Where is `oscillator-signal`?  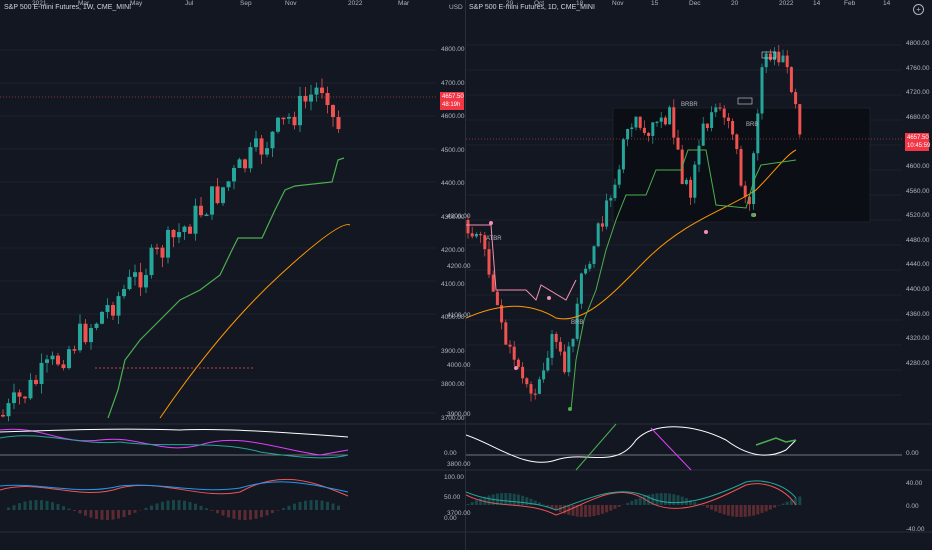
oscillator-signal is located at coordinates (631, 444).